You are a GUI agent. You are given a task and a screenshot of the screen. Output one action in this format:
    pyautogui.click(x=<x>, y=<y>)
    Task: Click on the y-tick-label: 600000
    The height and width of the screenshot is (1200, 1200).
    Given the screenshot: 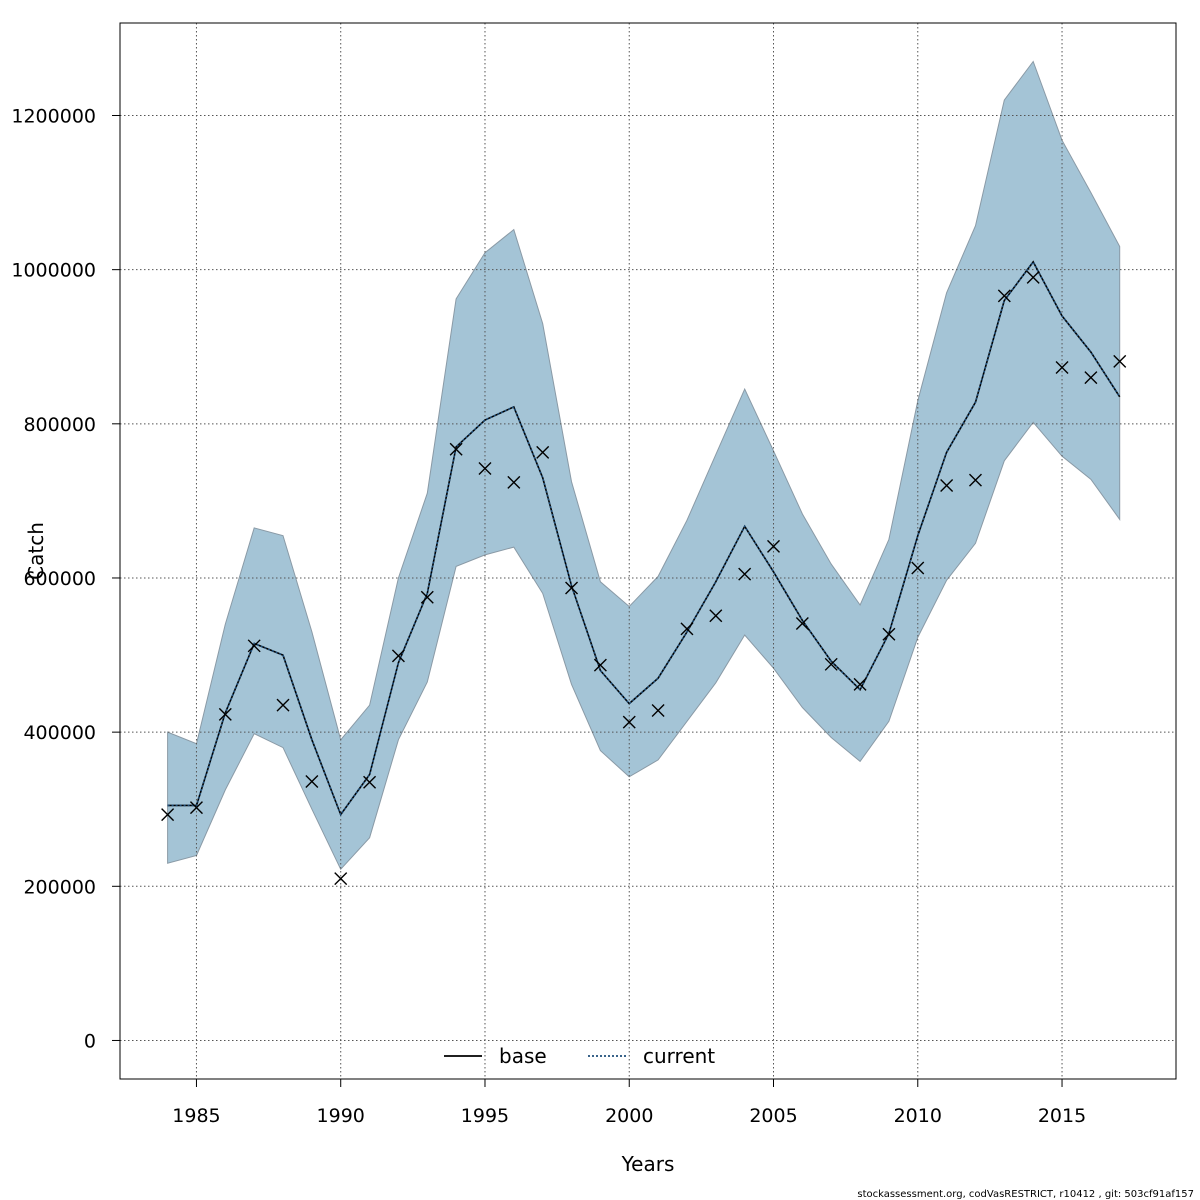 What is the action you would take?
    pyautogui.click(x=59, y=579)
    